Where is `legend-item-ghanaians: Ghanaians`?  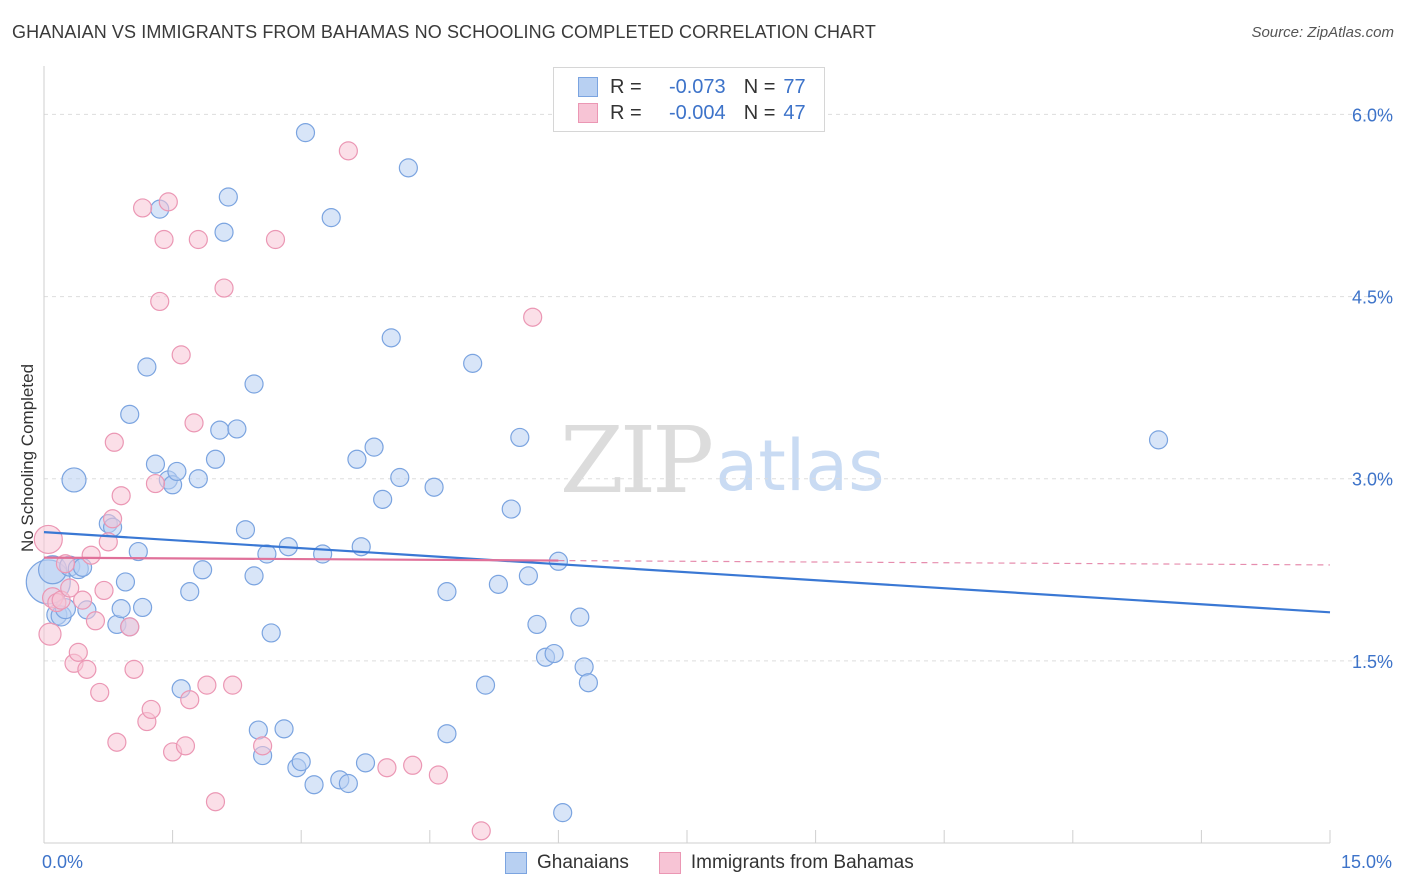
legend-item-ghanaians: Ghanaians is located at coordinates (567, 863).